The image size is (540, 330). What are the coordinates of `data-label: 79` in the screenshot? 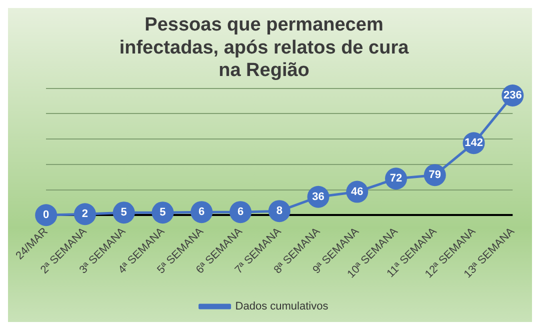 It's located at (435, 175).